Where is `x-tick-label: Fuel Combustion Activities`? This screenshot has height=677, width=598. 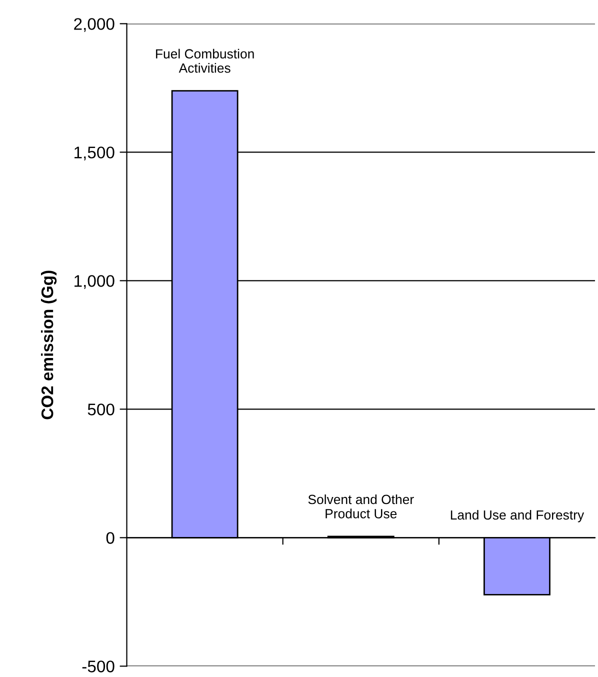
x-tick-label: Fuel Combustion Activities is located at coordinates (205, 60).